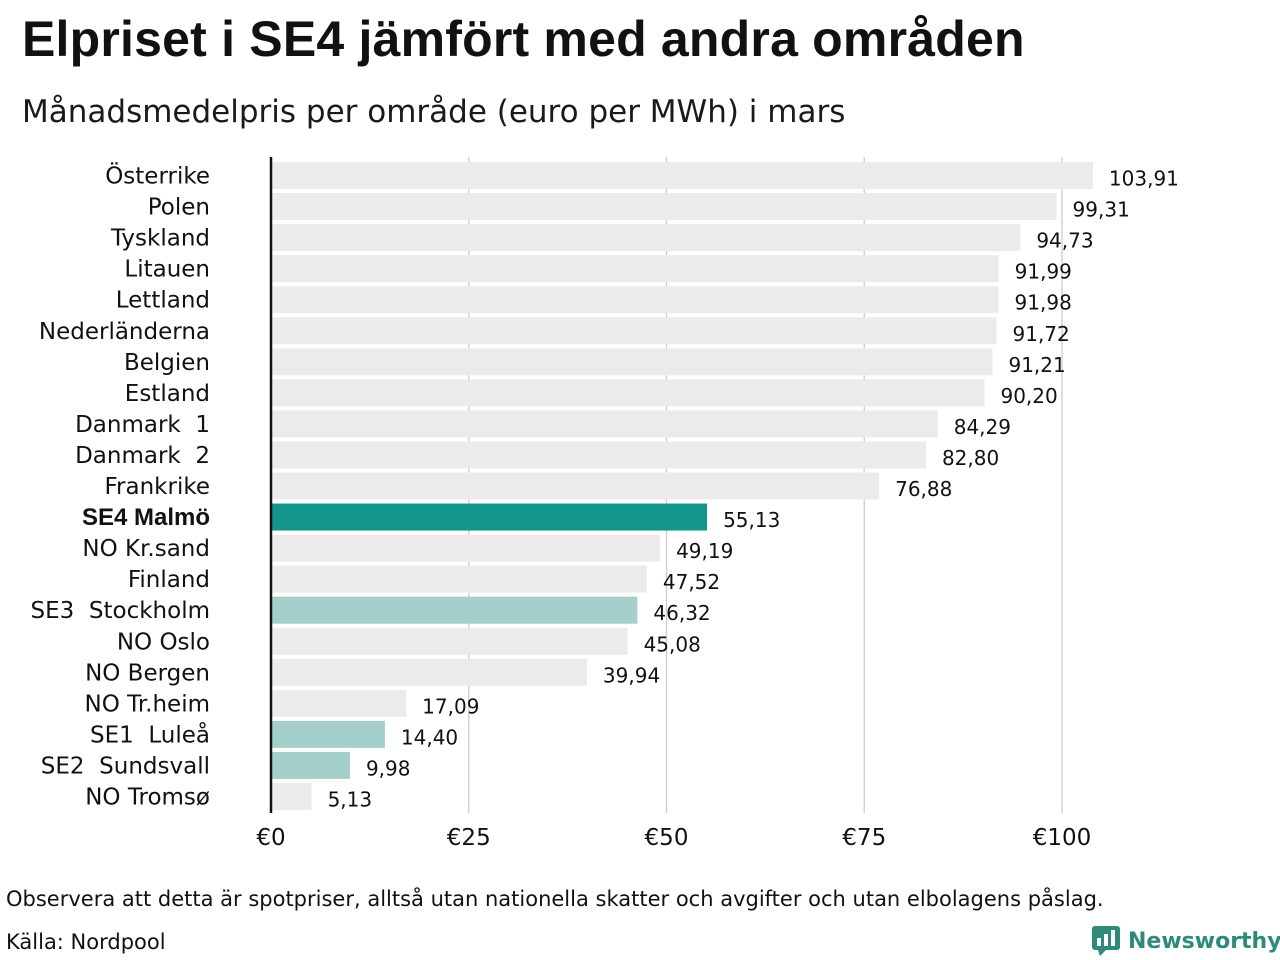 This screenshot has height=960, width=1280. I want to click on value-label: 91,72, so click(1041, 334).